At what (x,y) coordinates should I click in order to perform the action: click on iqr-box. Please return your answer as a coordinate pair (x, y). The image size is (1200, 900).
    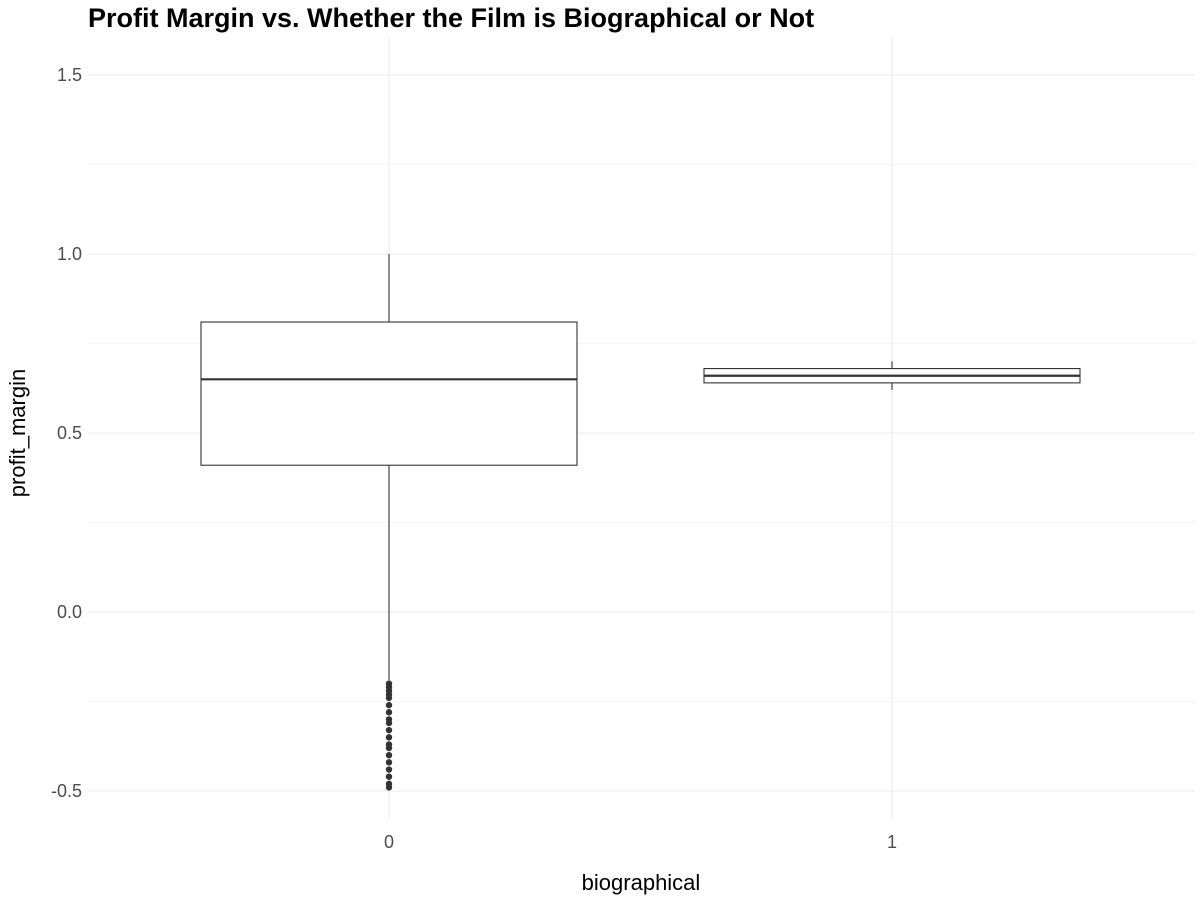
    Looking at the image, I should click on (389, 393).